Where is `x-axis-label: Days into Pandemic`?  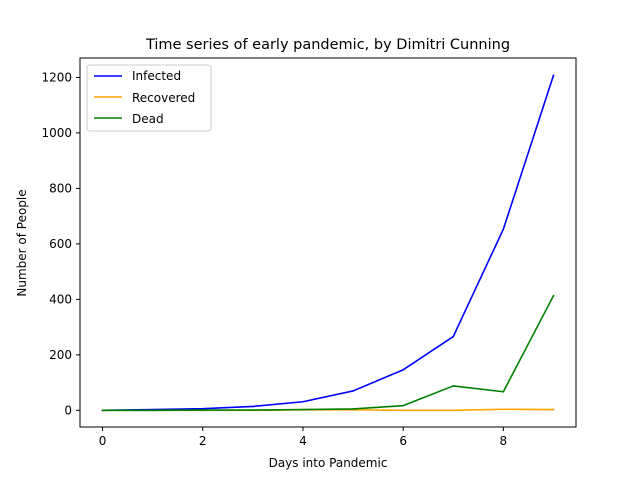 x-axis-label: Days into Pandemic is located at coordinates (328, 463).